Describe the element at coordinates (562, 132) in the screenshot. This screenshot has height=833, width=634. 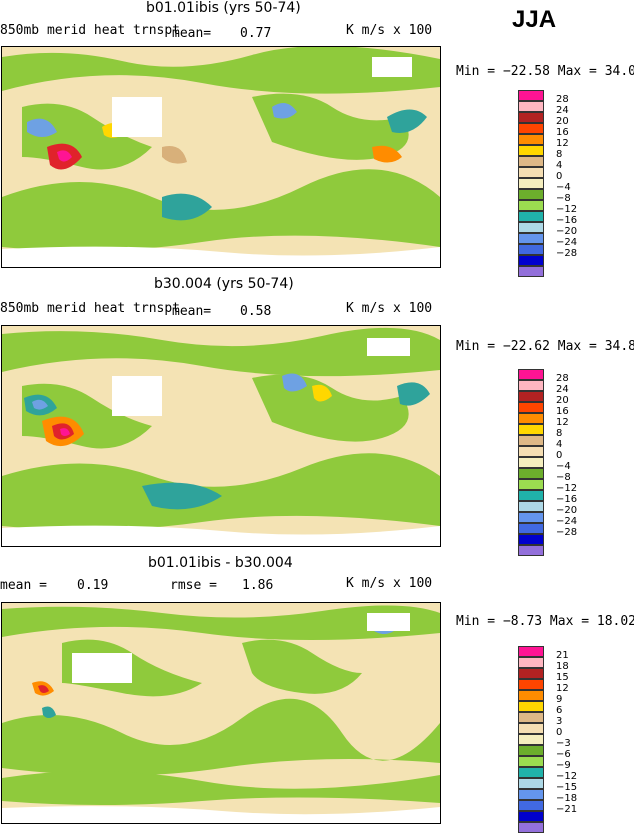
I see `legend-tick-label: 16` at that location.